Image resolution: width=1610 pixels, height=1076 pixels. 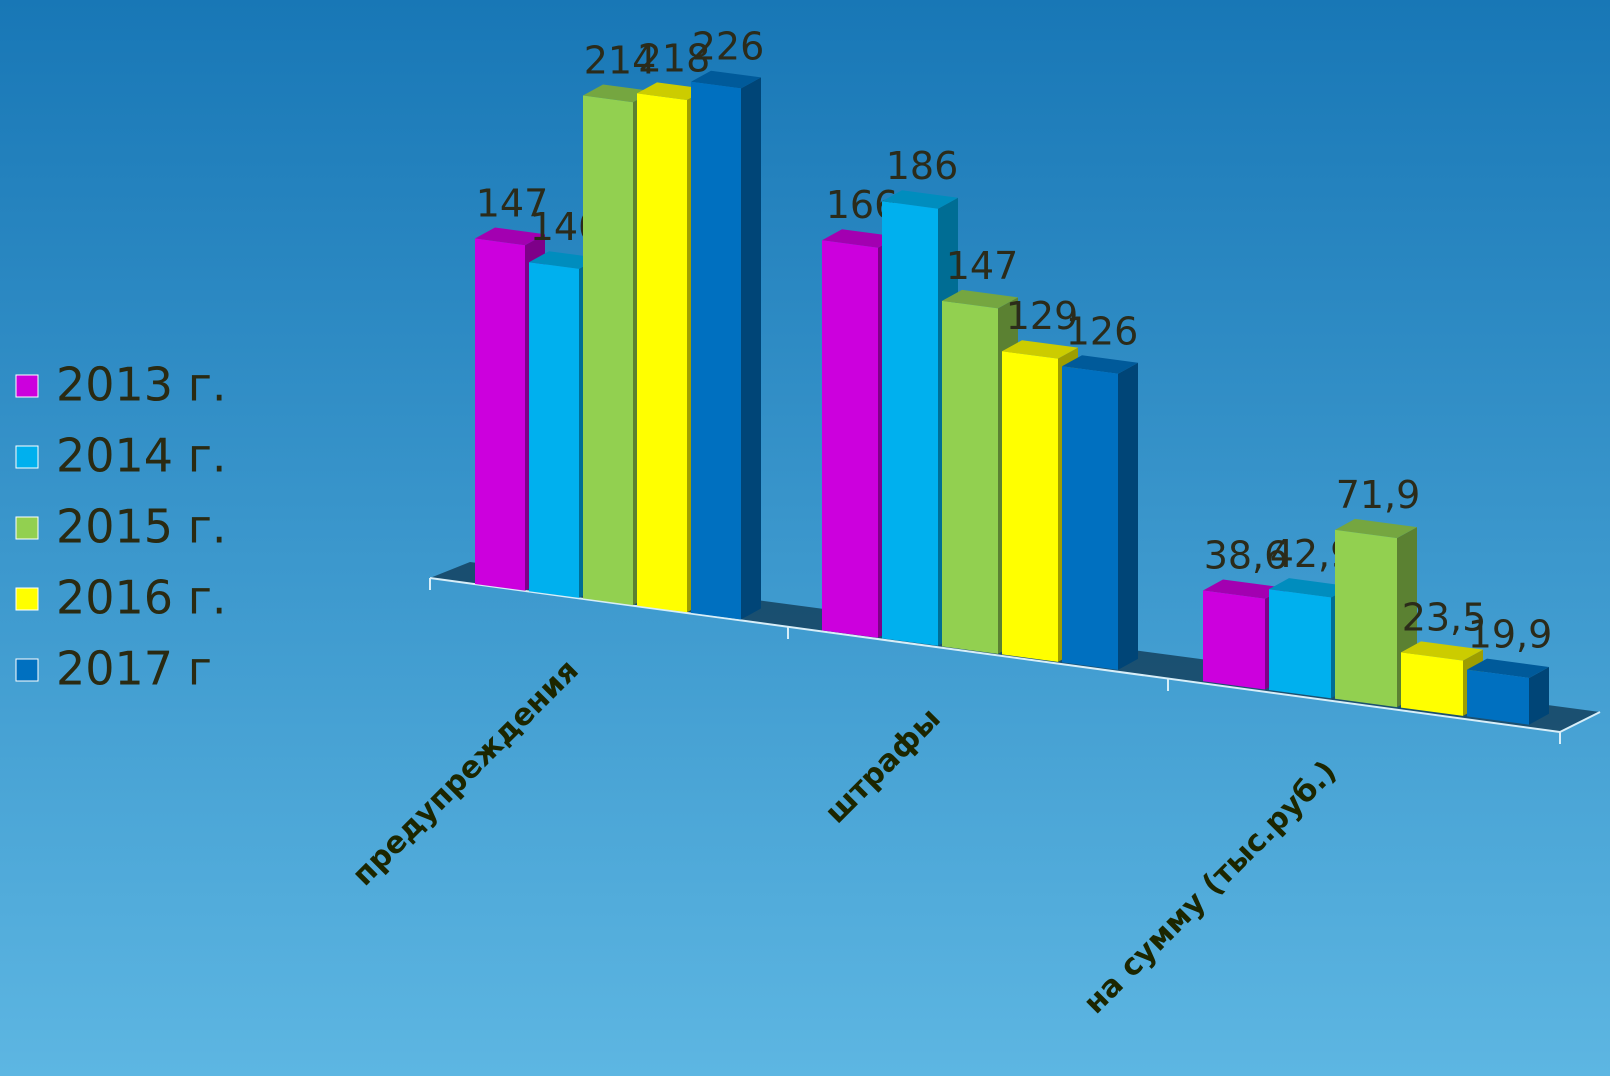 What do you see at coordinates (1444, 617) in the screenshot?
I see `value-label: 23,5` at bounding box center [1444, 617].